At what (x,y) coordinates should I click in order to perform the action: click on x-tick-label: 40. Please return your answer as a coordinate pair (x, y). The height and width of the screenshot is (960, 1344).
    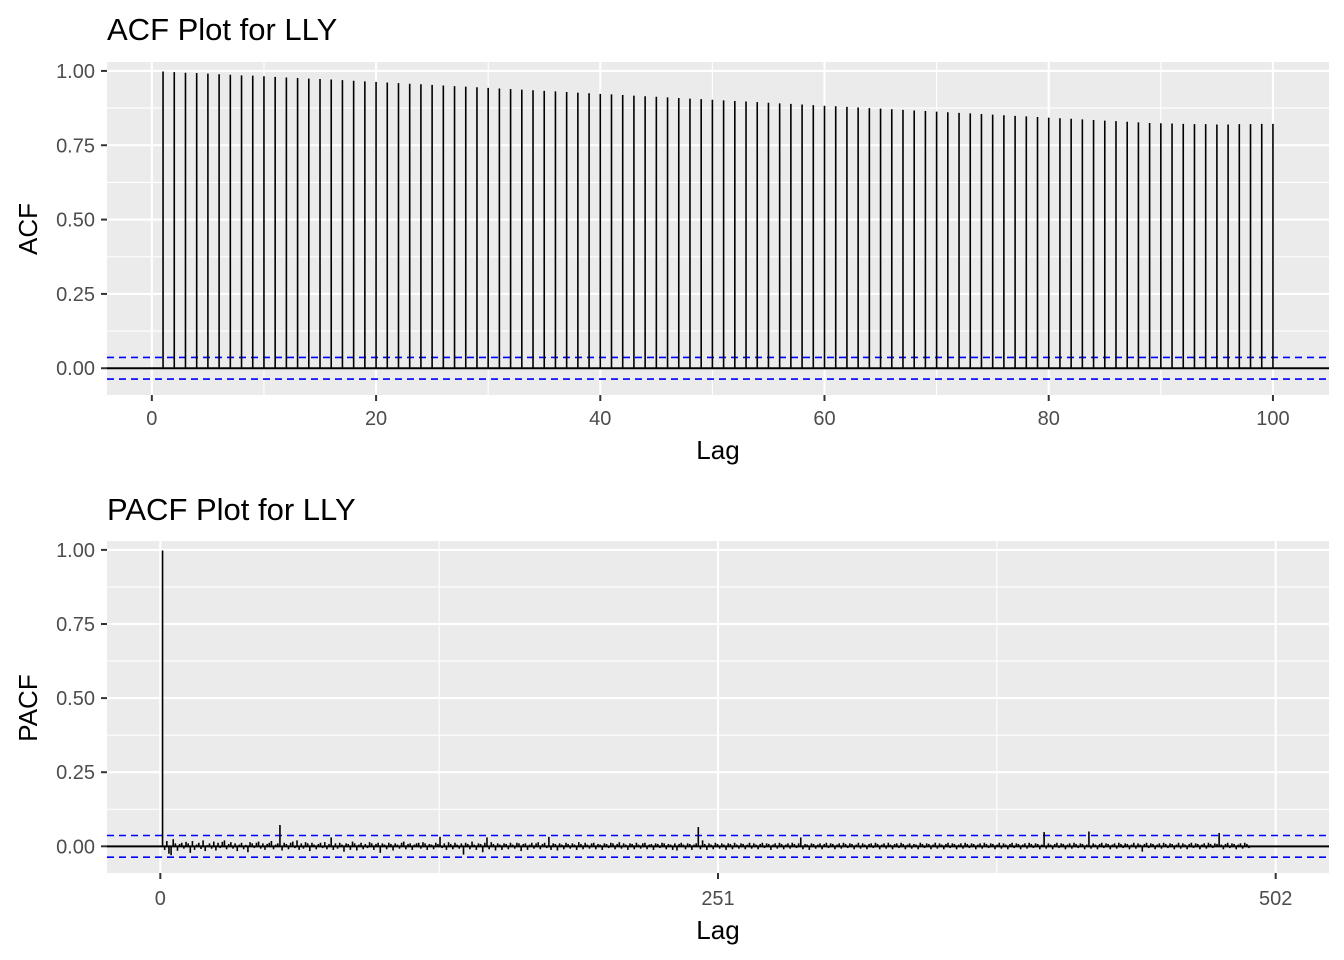
    Looking at the image, I should click on (600, 419).